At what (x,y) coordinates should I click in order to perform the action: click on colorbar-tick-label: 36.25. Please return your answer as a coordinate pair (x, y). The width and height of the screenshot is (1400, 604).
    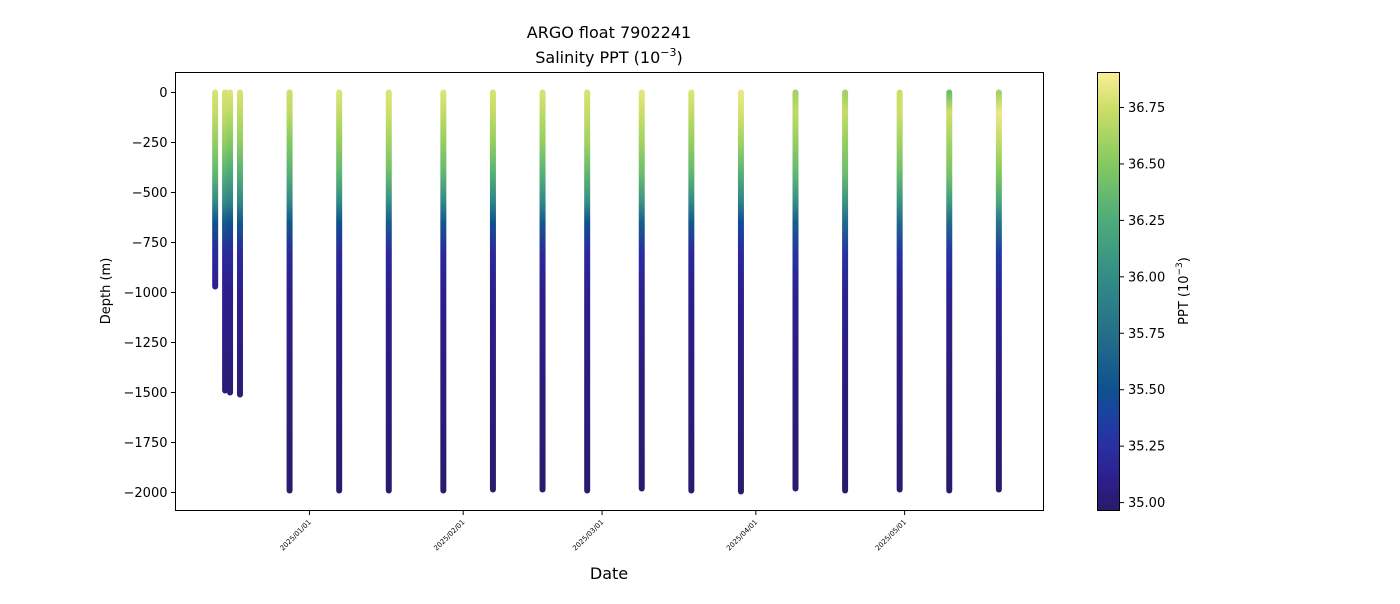
    Looking at the image, I should click on (1146, 221).